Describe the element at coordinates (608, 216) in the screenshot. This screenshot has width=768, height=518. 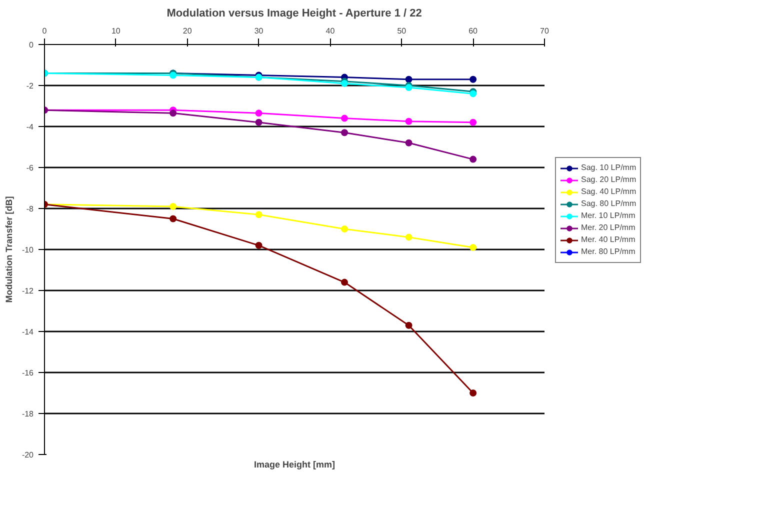
I see `legend-label: Mer. 10 LP/mm` at that location.